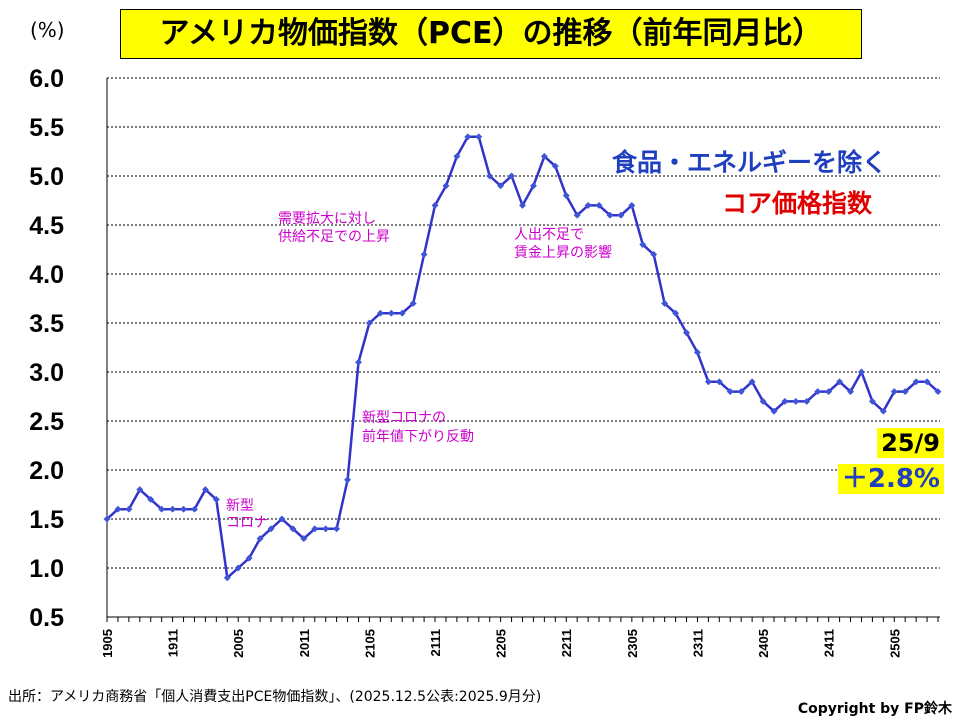  I want to click on y-tick-label-3.0: 3.0, so click(46, 373).